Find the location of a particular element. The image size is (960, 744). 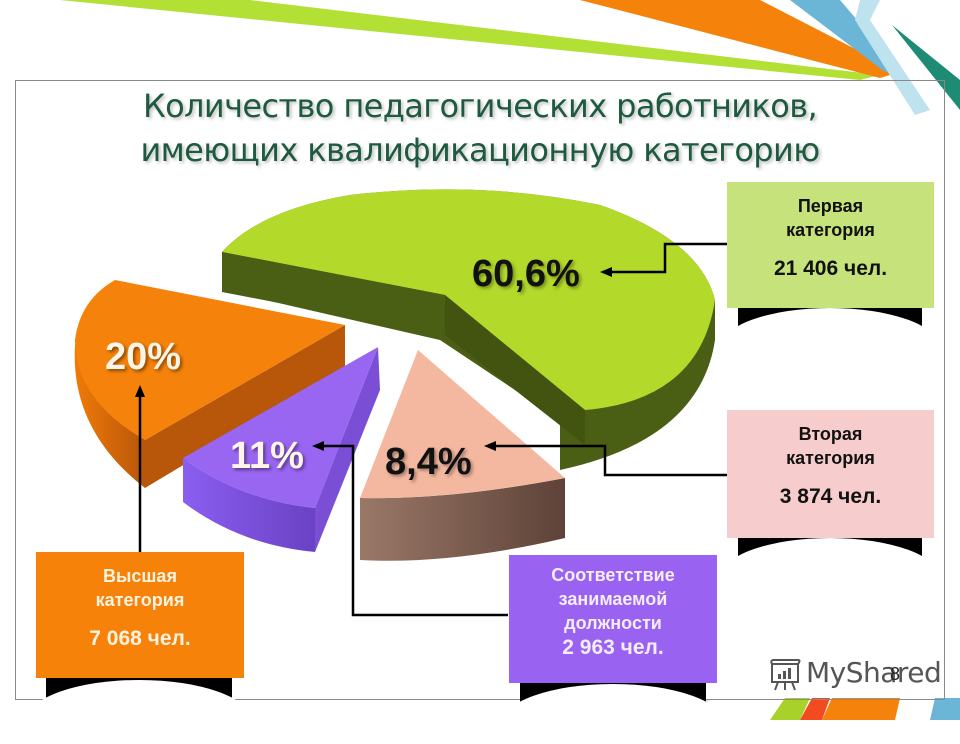

callout-first-count: 21 406 чел. is located at coordinates (830, 268).